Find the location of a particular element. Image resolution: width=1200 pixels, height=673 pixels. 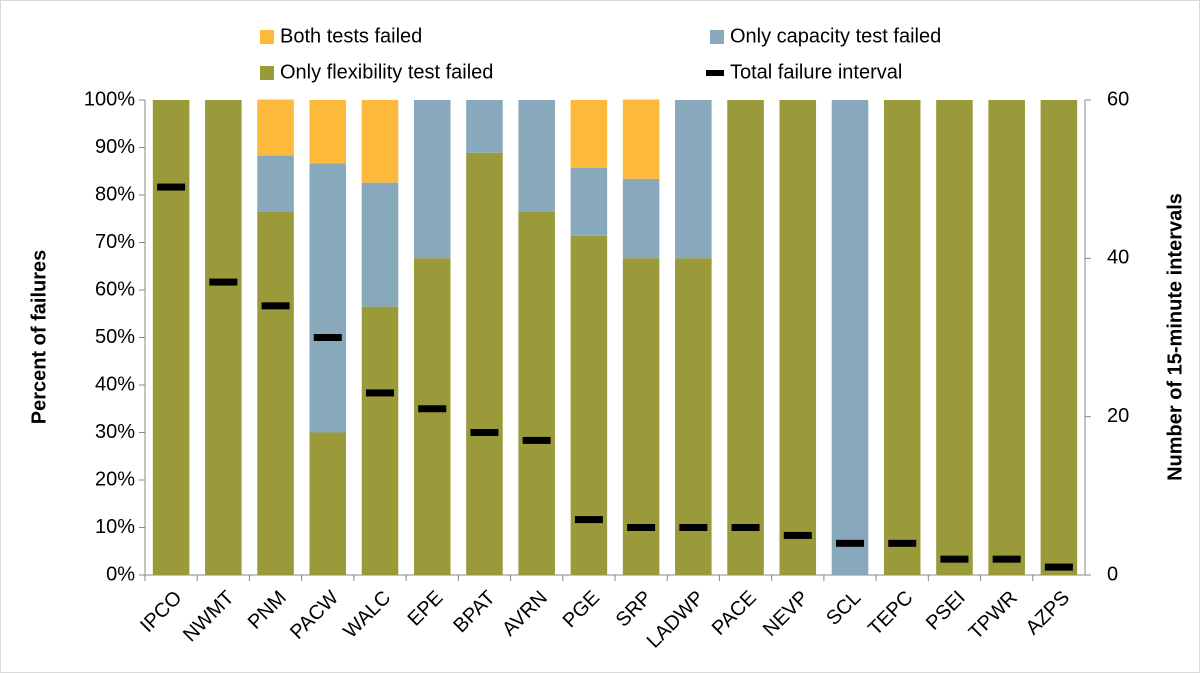

y2-tick-label: 0 is located at coordinates (1112, 574).